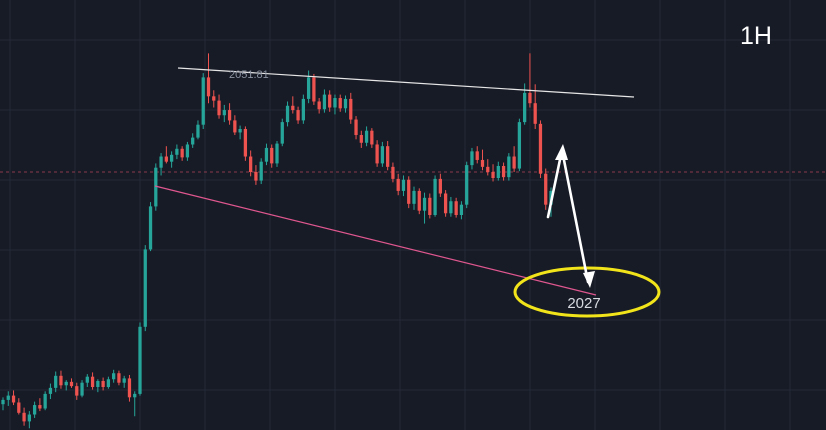 This screenshot has width=826, height=430. I want to click on resistance-trendline, so click(406, 82).